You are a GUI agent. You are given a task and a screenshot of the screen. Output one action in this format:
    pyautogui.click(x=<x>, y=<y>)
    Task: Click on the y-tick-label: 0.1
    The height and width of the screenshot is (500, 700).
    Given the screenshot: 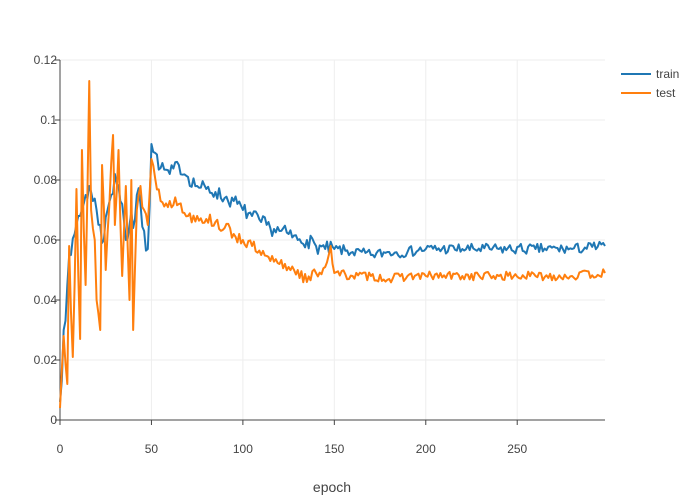 What is the action you would take?
    pyautogui.click(x=48, y=120)
    